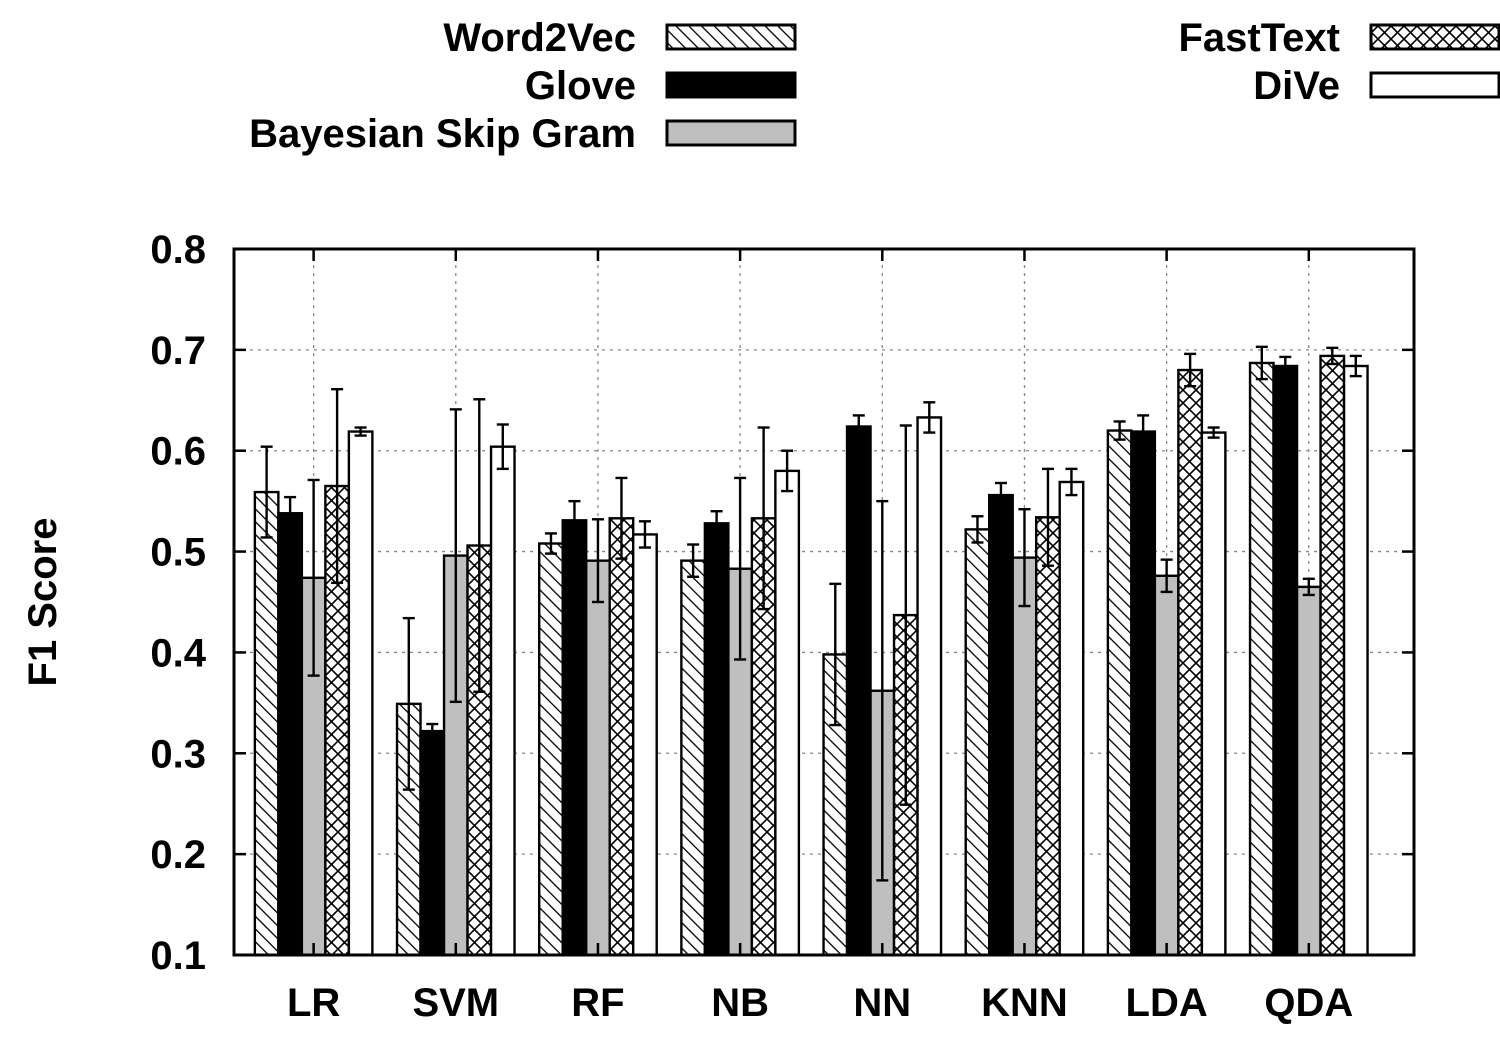 The width and height of the screenshot is (1500, 1050). What do you see at coordinates (597, 1003) in the screenshot?
I see `x-tick-label: RF` at bounding box center [597, 1003].